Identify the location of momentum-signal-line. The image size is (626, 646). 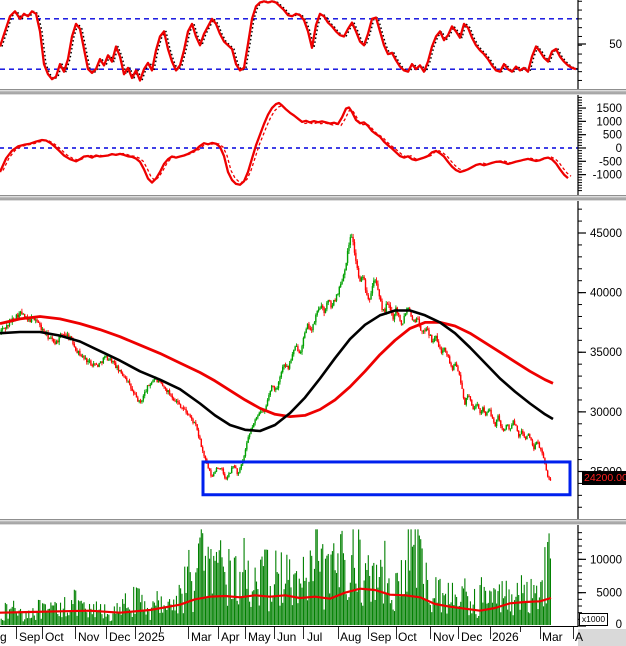
(287, 144).